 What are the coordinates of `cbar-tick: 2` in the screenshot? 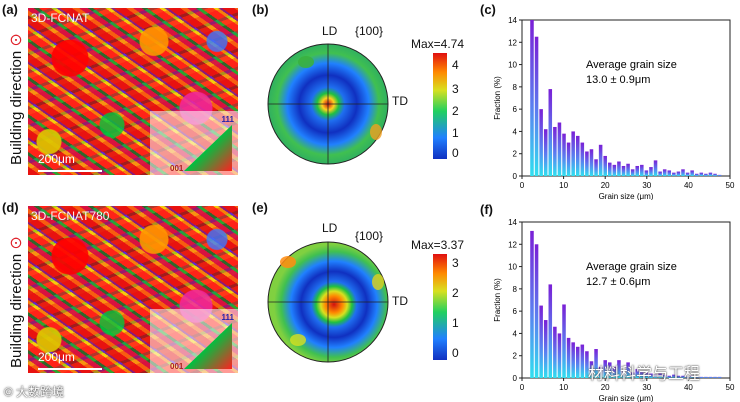 It's located at (455, 111).